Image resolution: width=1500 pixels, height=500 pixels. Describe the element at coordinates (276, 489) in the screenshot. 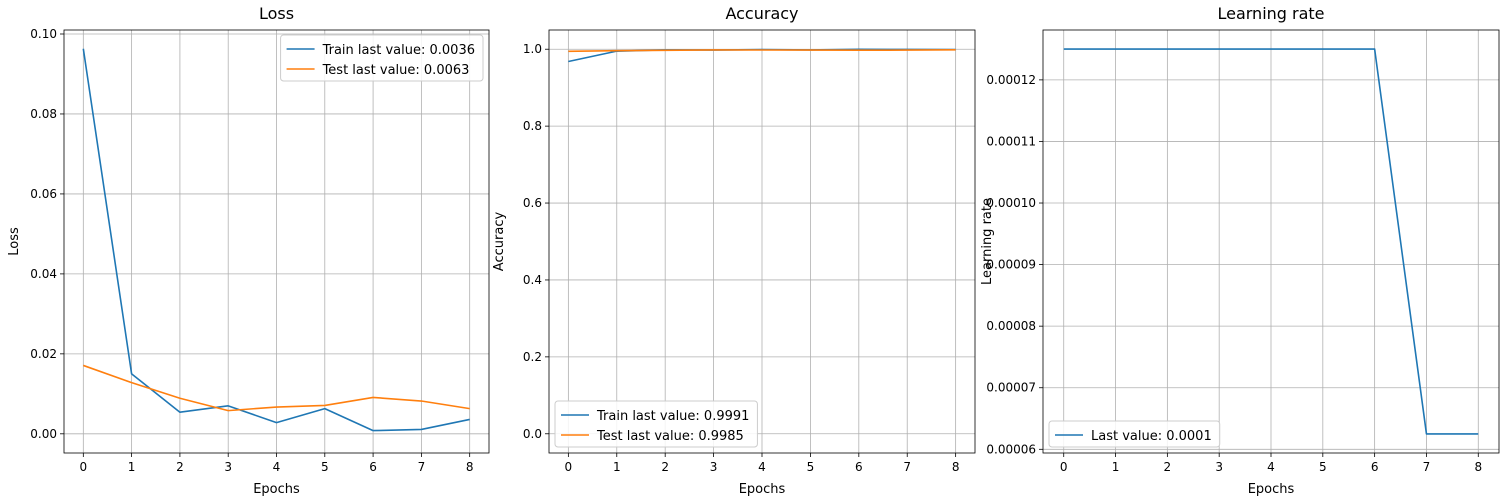

I see `loss-x-axis-label: Epochs` at that location.